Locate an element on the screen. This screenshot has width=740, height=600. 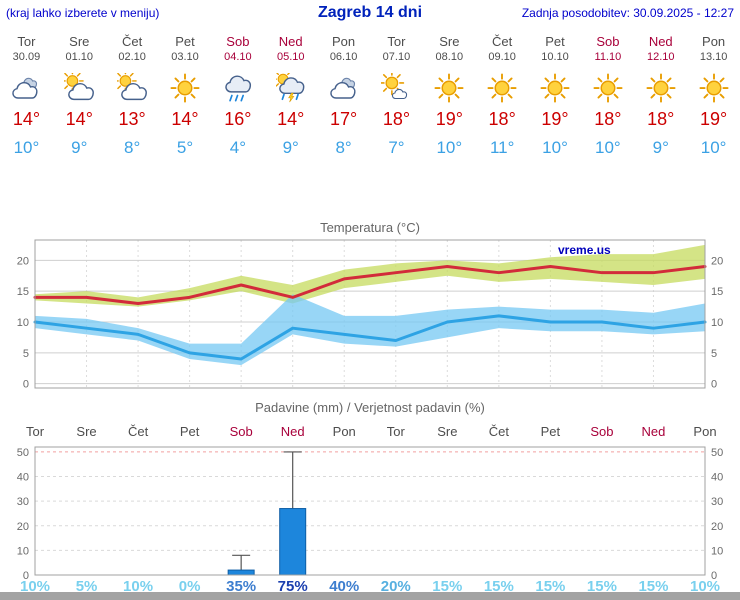
day-column: Pet 10.10 19° 10° is located at coordinates (555, 93).